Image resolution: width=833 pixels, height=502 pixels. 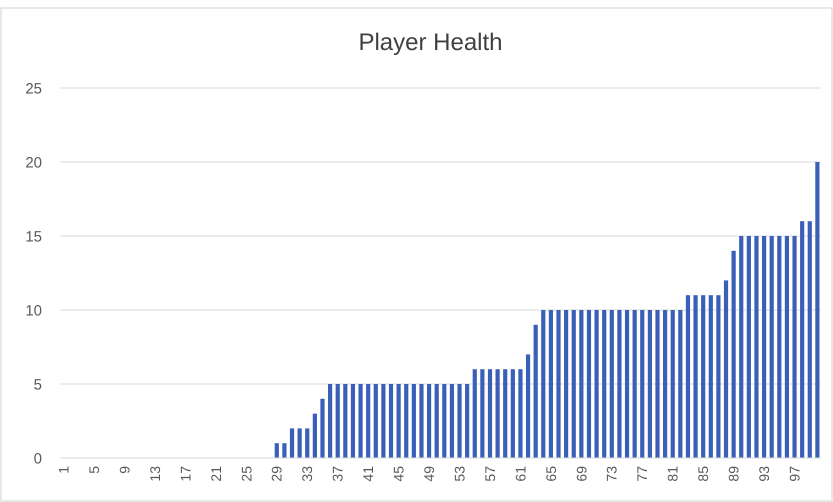 I want to click on x-tick-label: 69, so click(x=581, y=474).